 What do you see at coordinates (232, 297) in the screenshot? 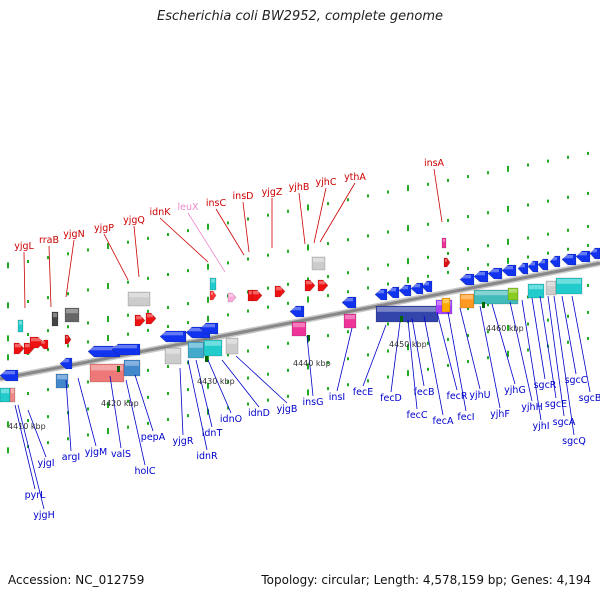
I see `trna-gene` at bounding box center [232, 297].